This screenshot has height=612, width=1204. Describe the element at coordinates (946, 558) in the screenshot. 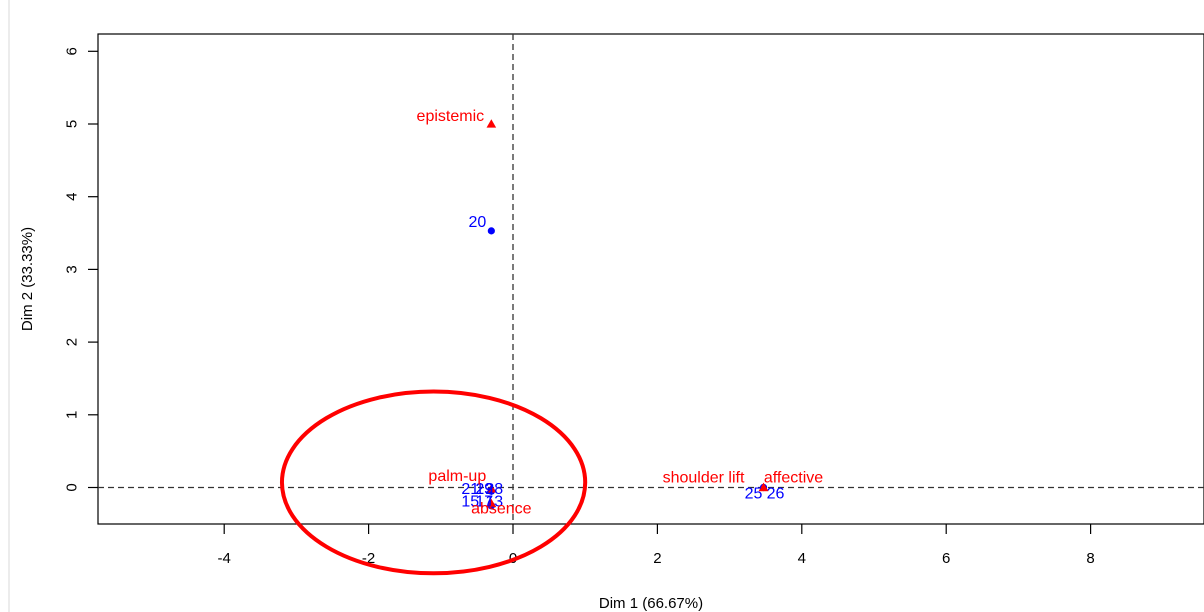

I see `x-tick-label: 6` at that location.